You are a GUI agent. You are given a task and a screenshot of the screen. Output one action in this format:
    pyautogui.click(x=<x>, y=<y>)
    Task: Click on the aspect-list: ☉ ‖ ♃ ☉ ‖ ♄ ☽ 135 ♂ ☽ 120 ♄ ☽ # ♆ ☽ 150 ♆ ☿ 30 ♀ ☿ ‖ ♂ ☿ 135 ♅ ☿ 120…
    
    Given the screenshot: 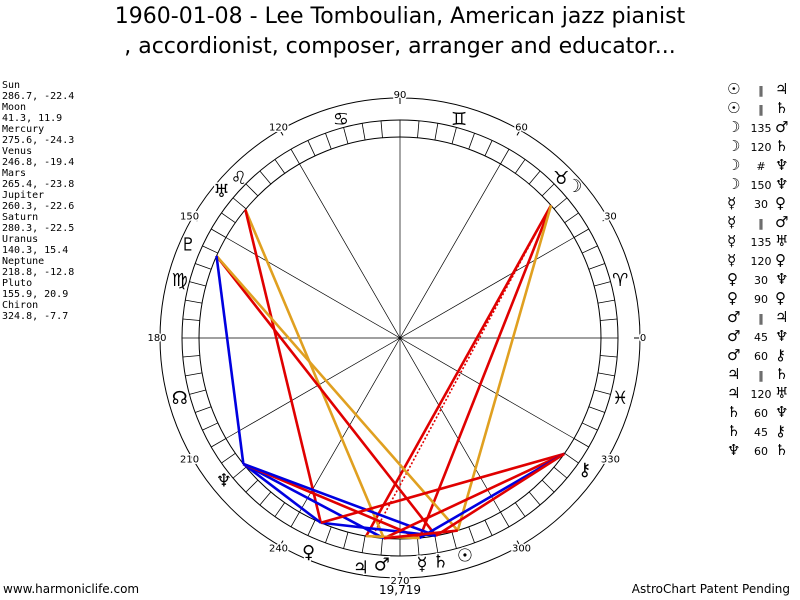 What is the action you would take?
    pyautogui.click(x=763, y=270)
    